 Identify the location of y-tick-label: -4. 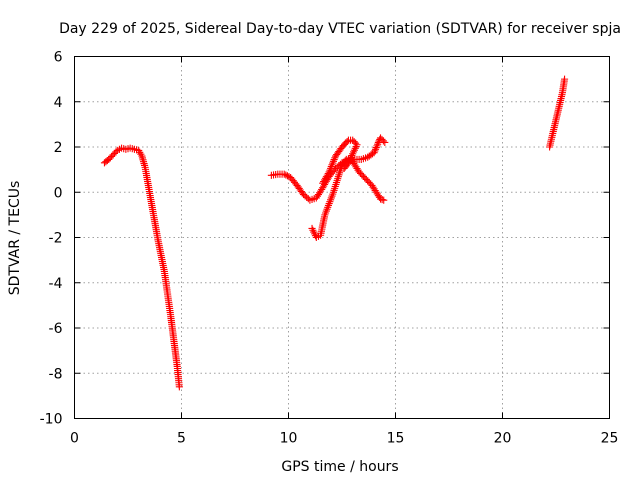
(56, 284).